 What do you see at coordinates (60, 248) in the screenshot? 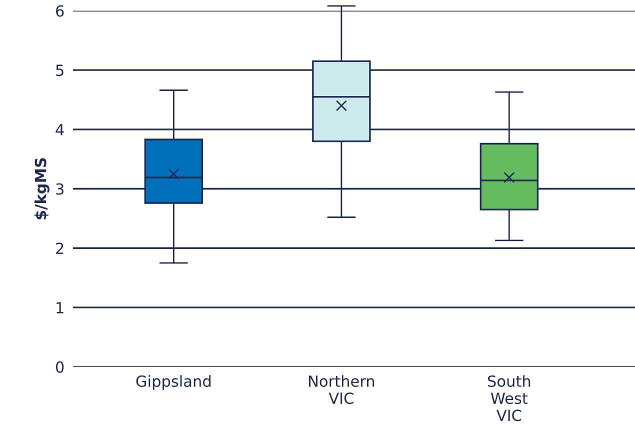
I see `y-tick-label: 2` at bounding box center [60, 248].